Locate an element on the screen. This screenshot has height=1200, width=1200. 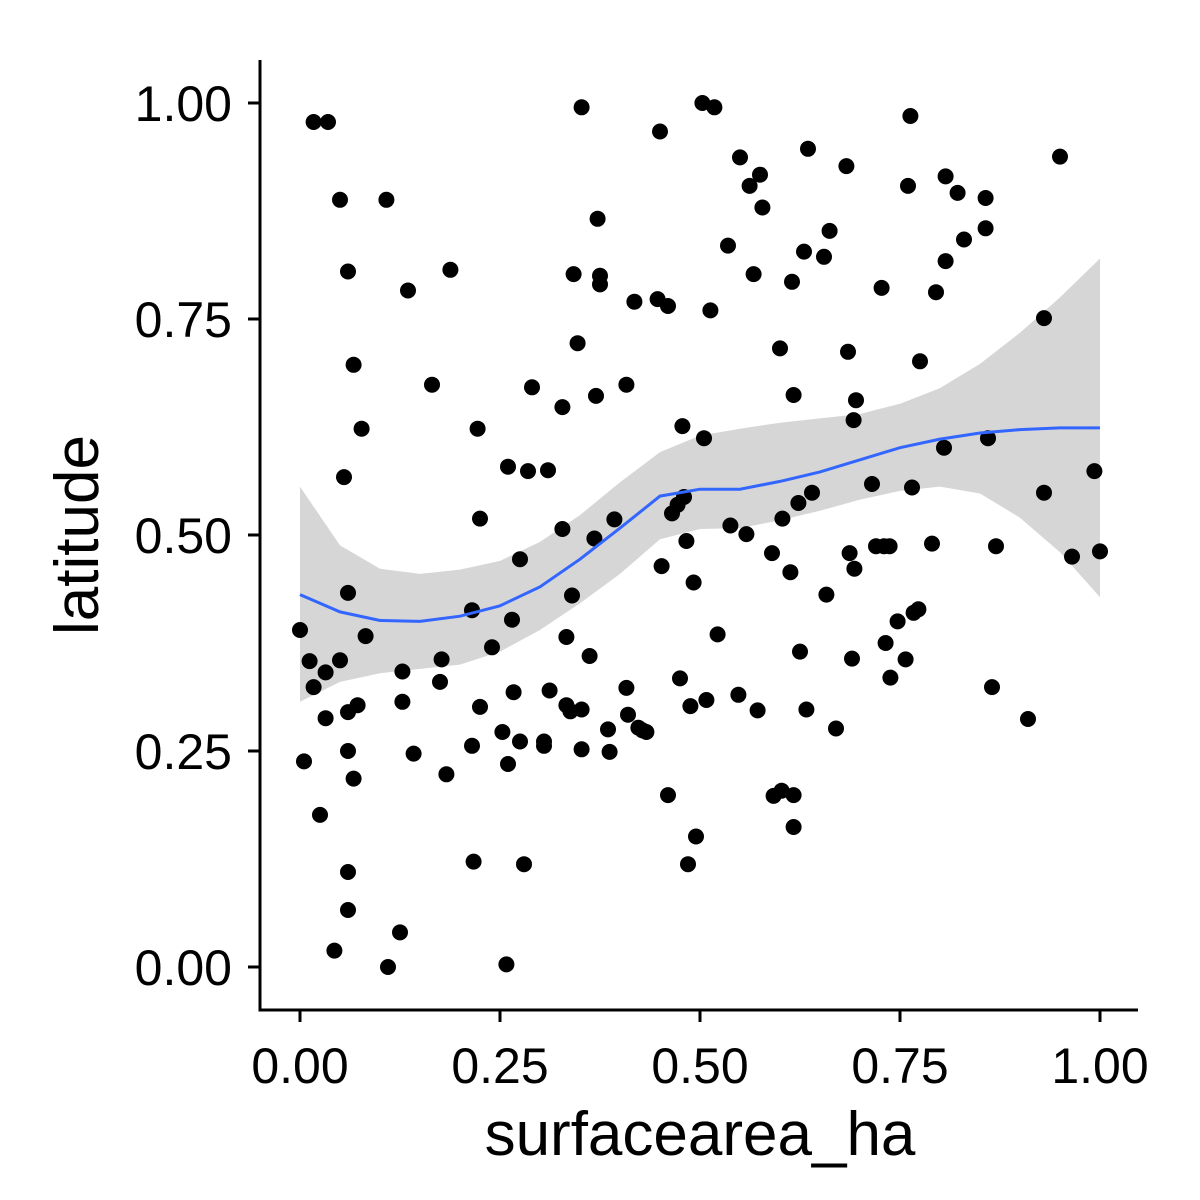
smooth-line is located at coordinates (699, 524).